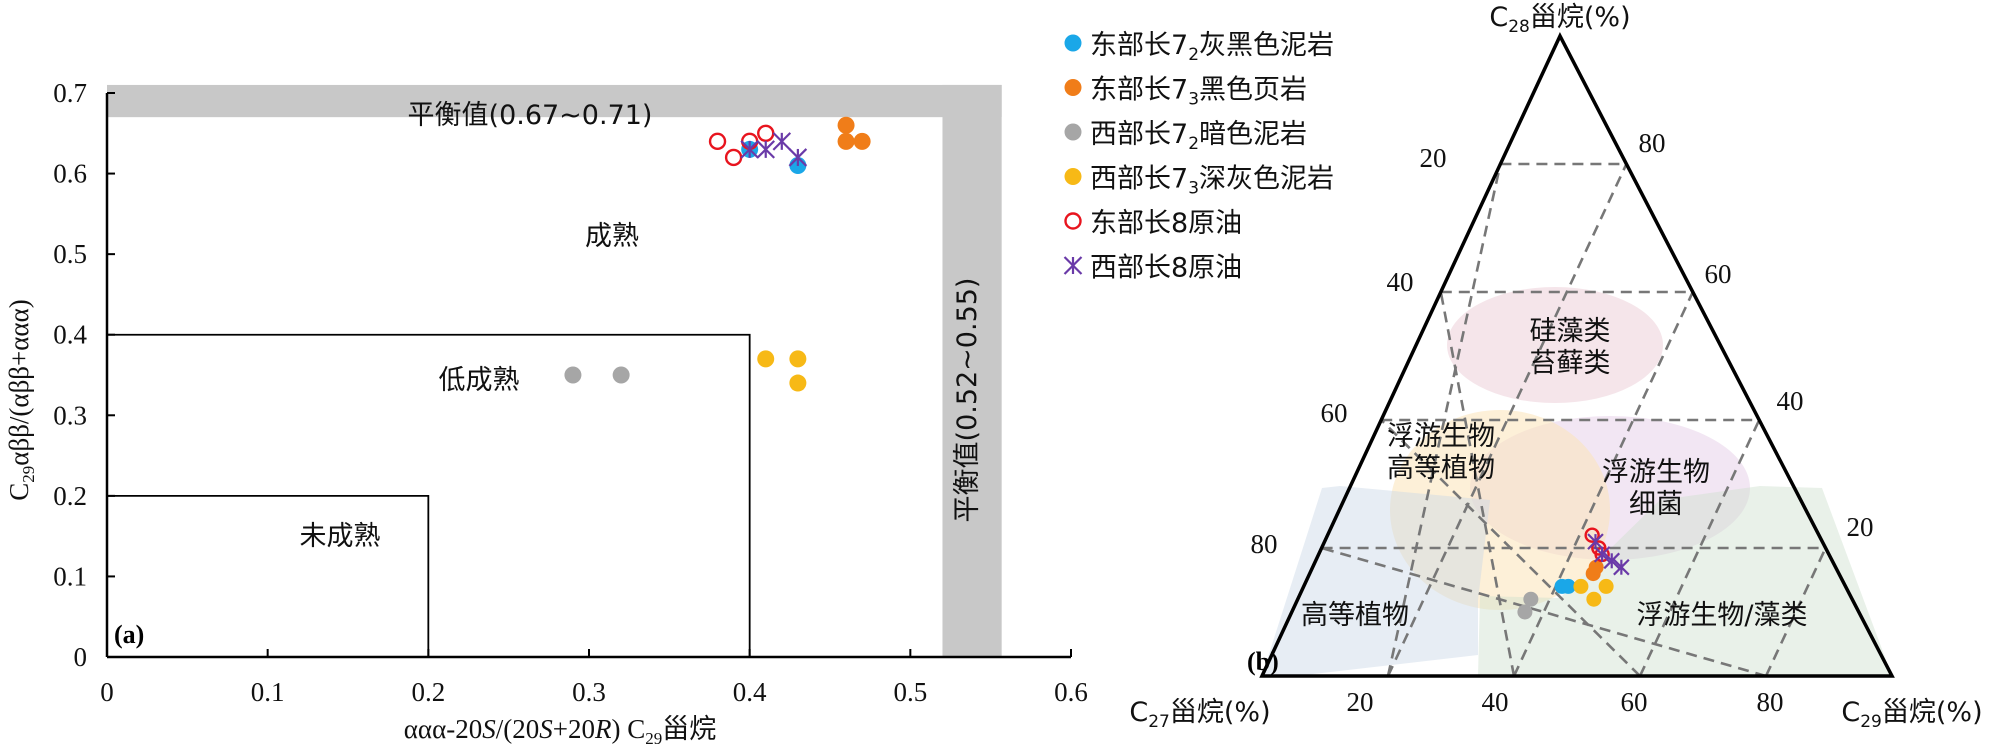 This screenshot has width=2000, height=751. I want to click on legend-label: 东部长73黑色页岩, so click(1198, 92).